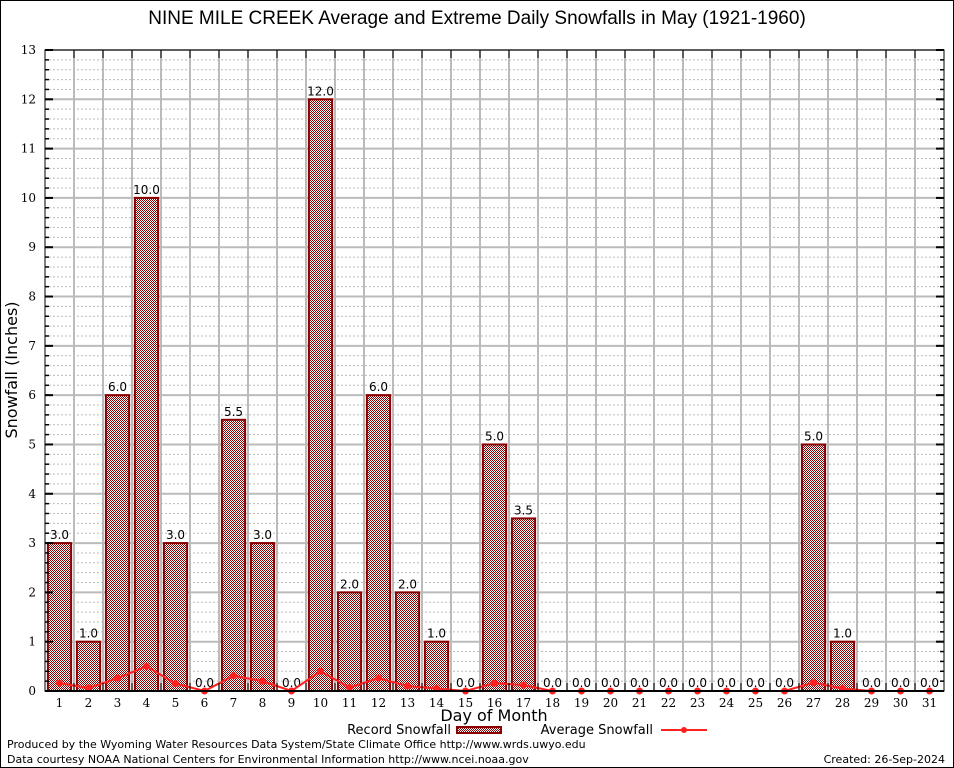  Describe the element at coordinates (32, 297) in the screenshot. I see `y-tick-label: 8` at that location.